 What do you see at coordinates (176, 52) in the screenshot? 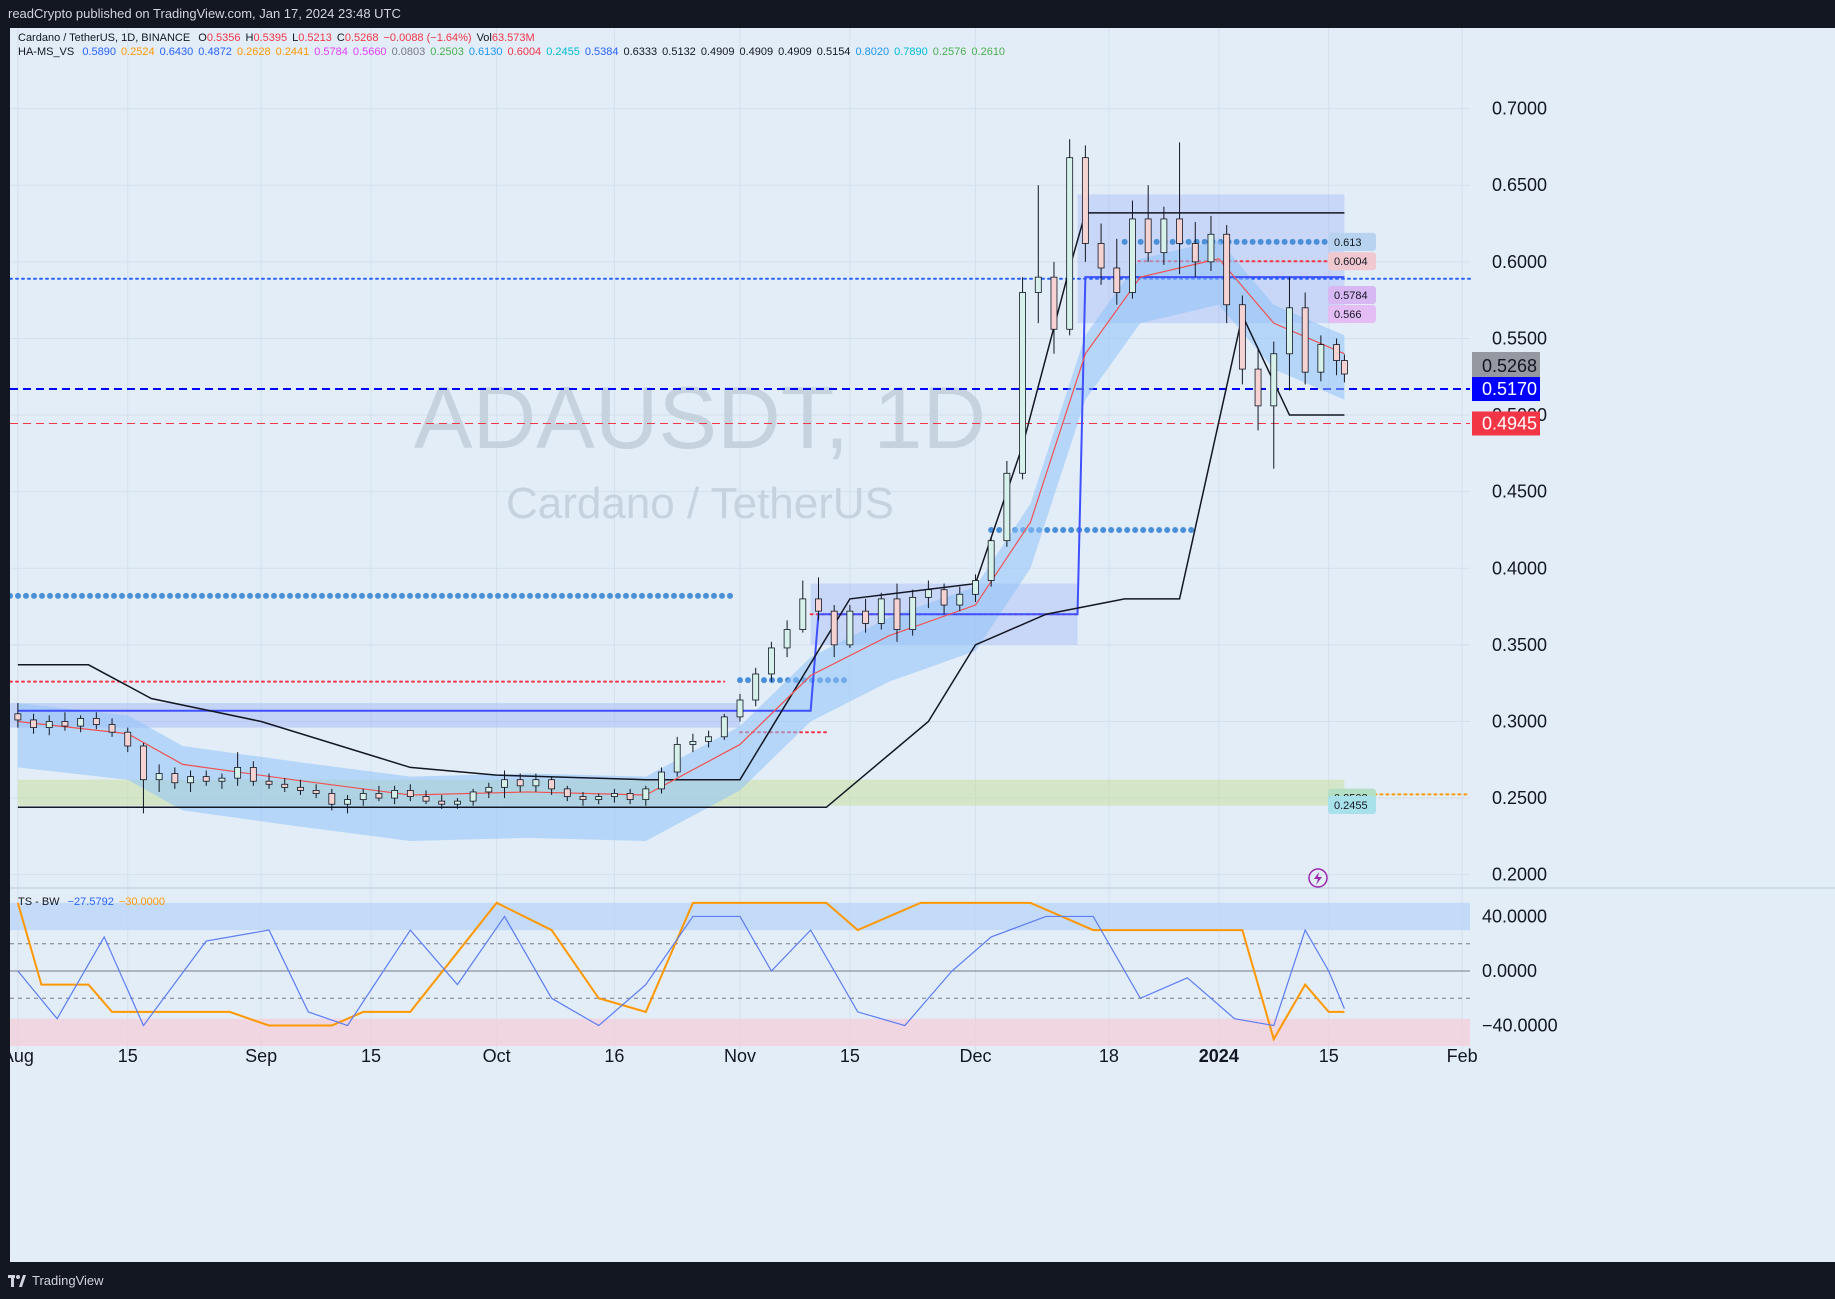
I see `indicator-value: 0.6430` at bounding box center [176, 52].